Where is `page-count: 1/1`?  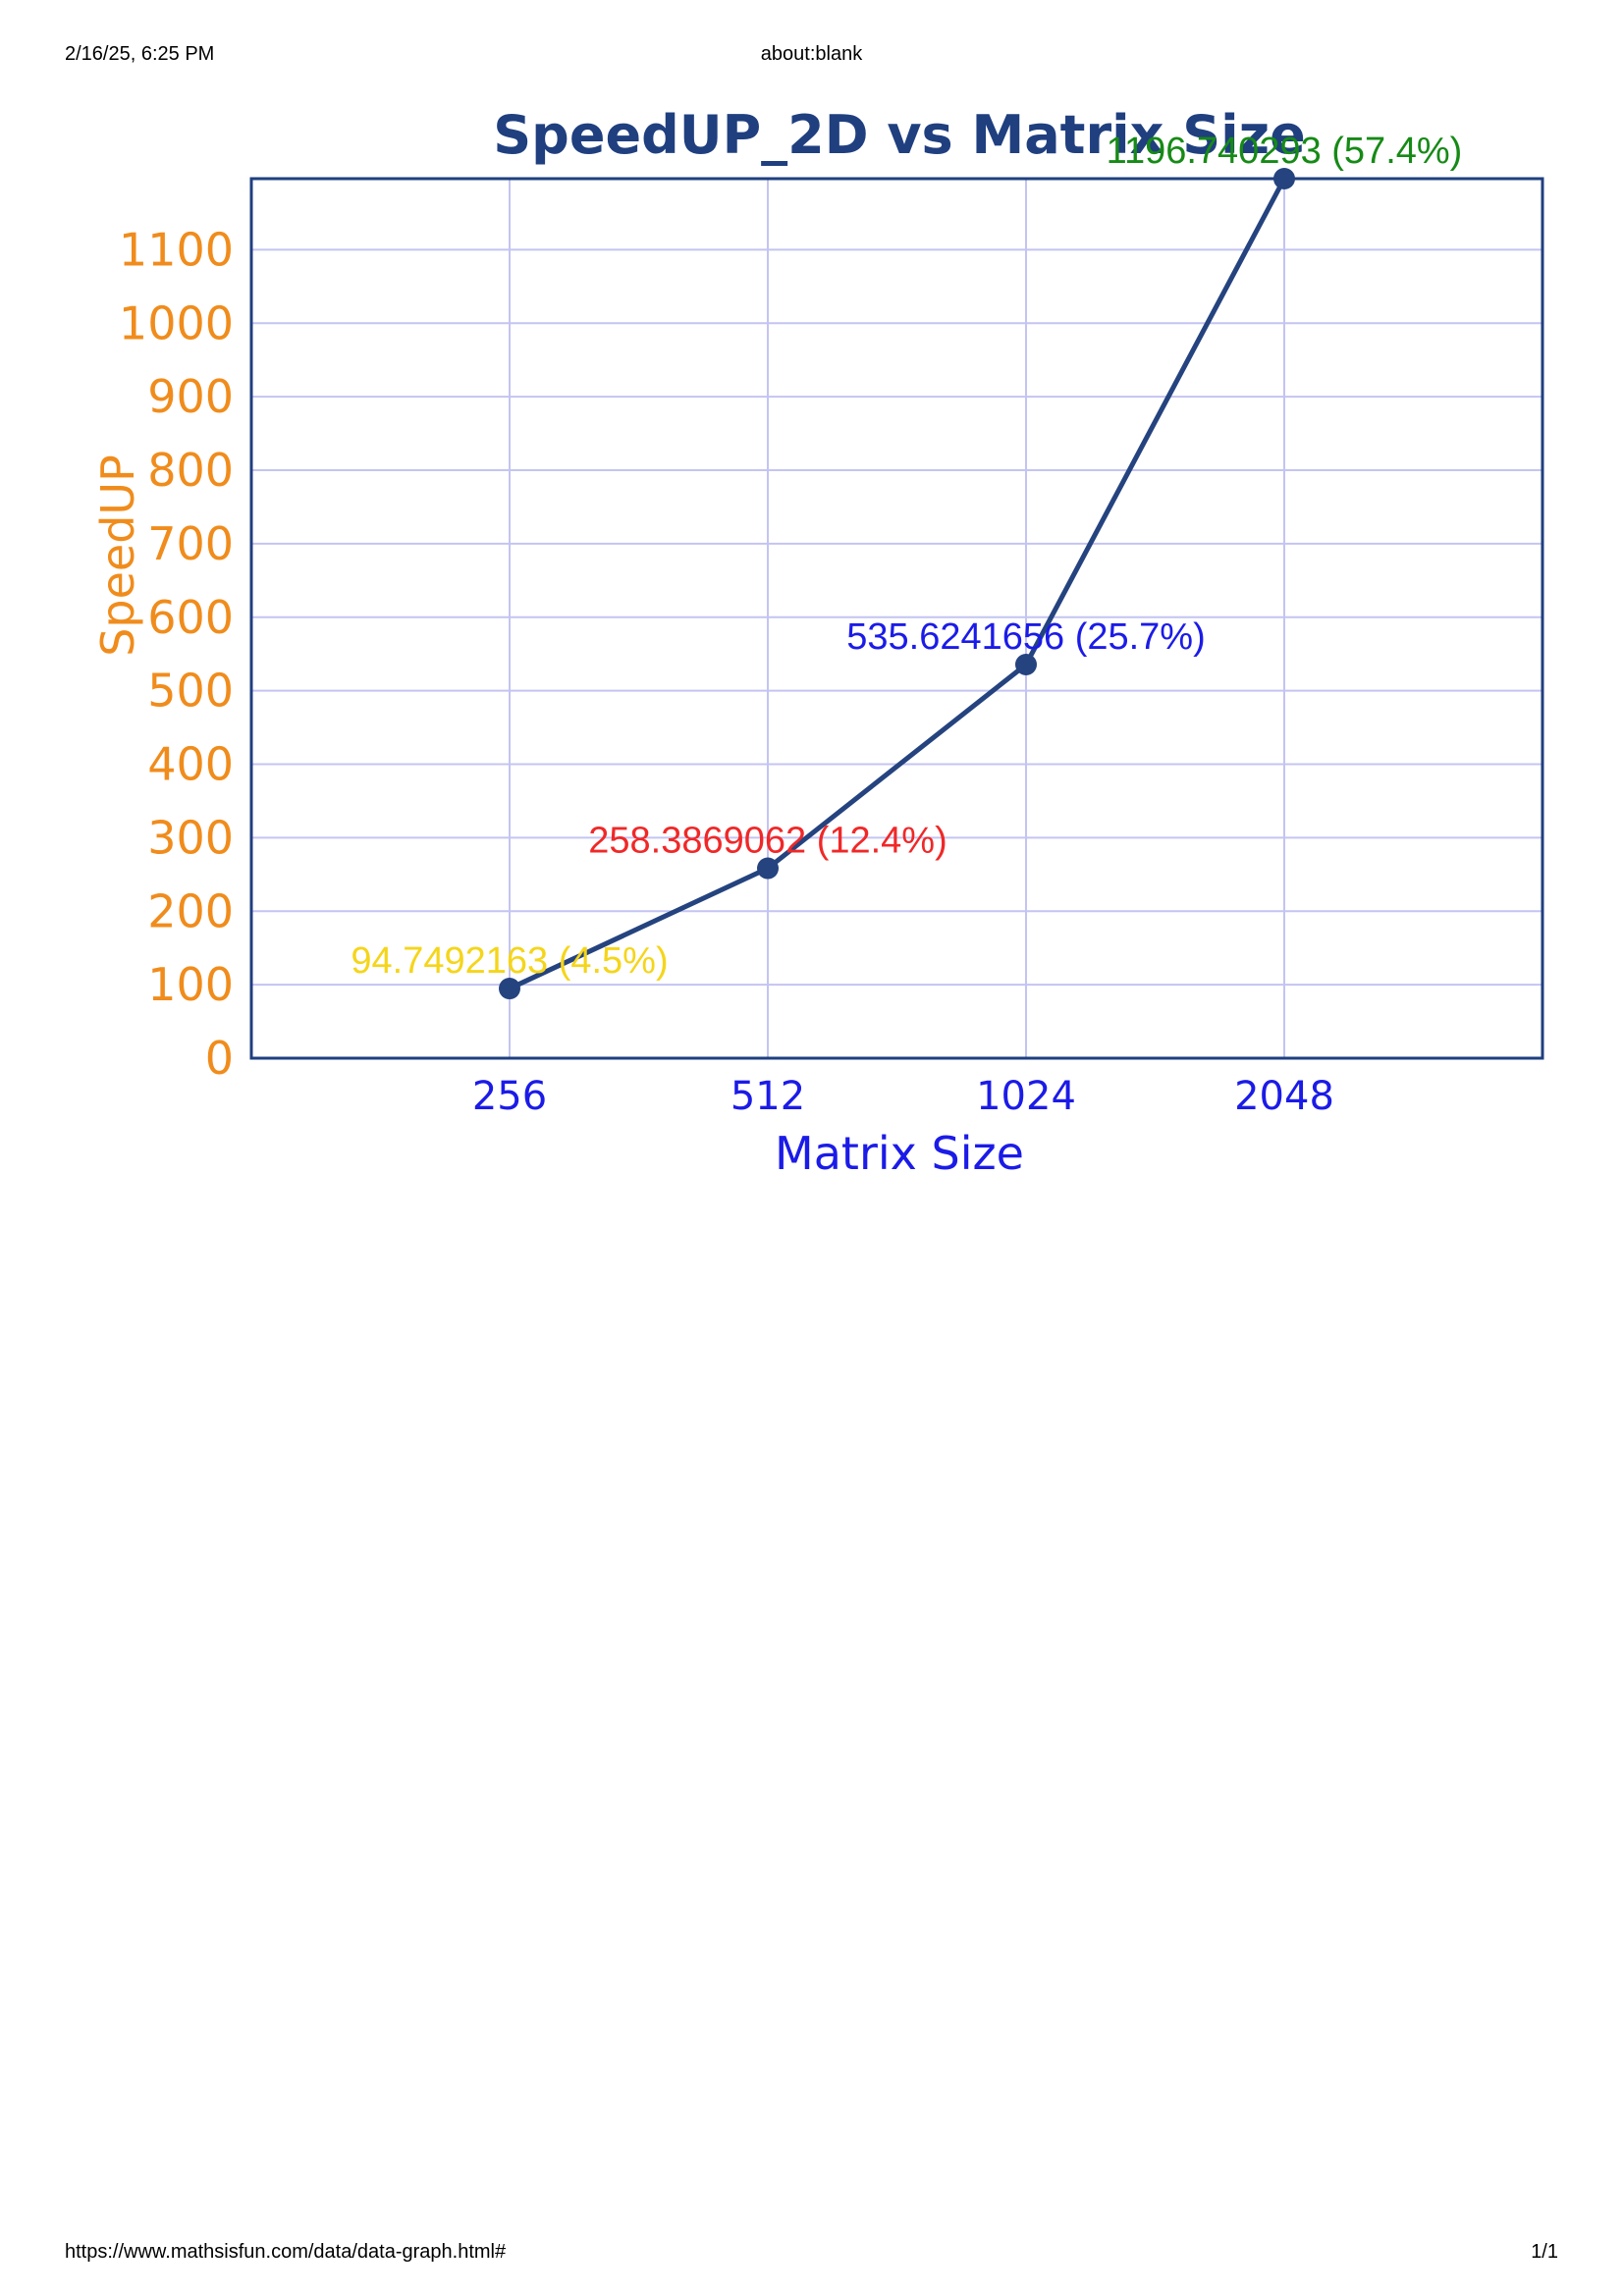 page-count: 1/1 is located at coordinates (1544, 2252).